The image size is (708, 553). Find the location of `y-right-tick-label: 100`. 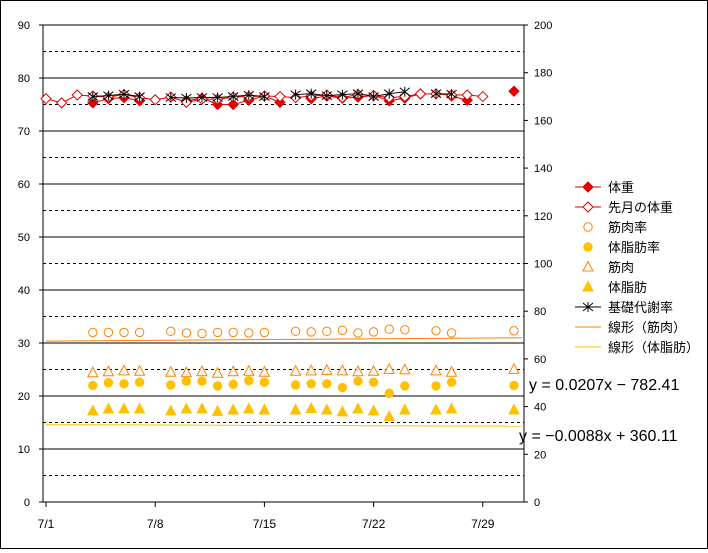

y-right-tick-label: 100 is located at coordinates (543, 265).